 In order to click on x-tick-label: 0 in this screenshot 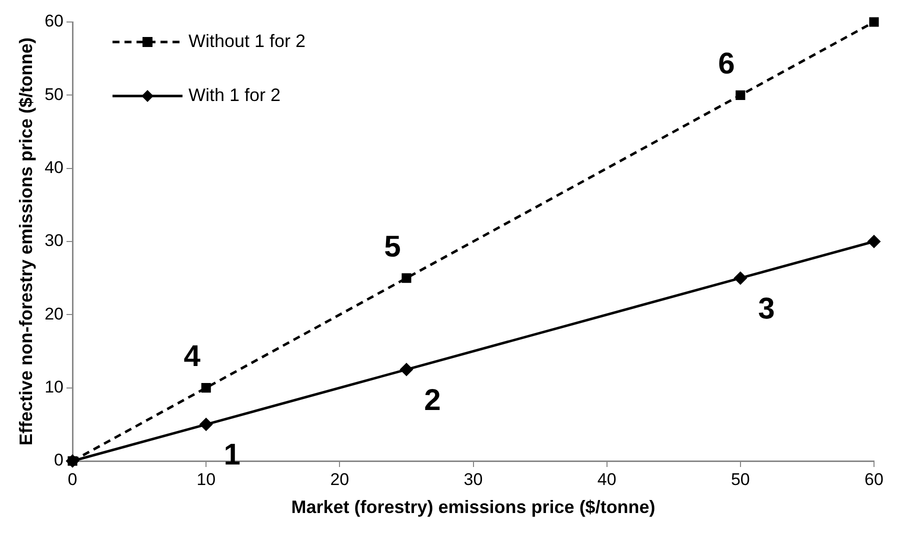, I will do `click(73, 479)`.